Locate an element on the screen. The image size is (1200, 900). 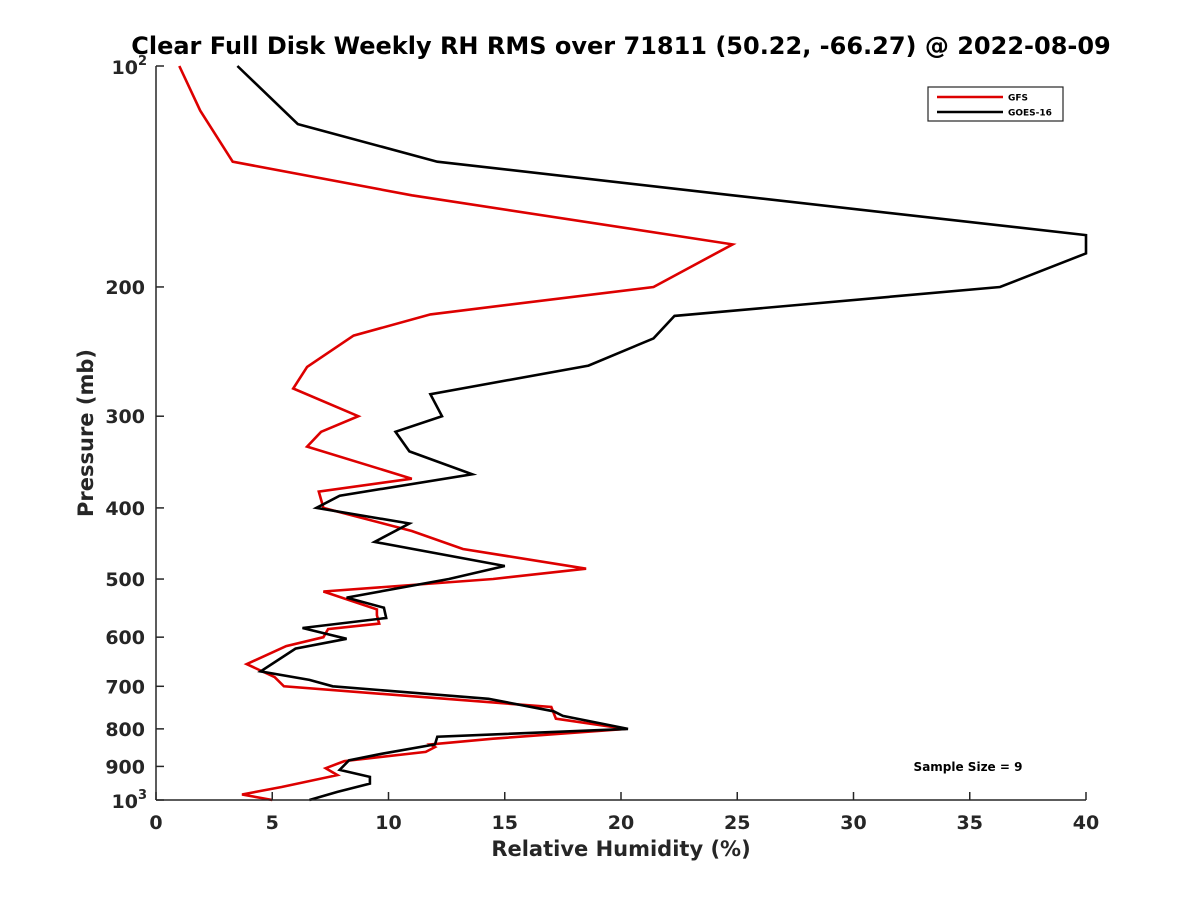
y-tick-label: 500 is located at coordinates (125, 580).